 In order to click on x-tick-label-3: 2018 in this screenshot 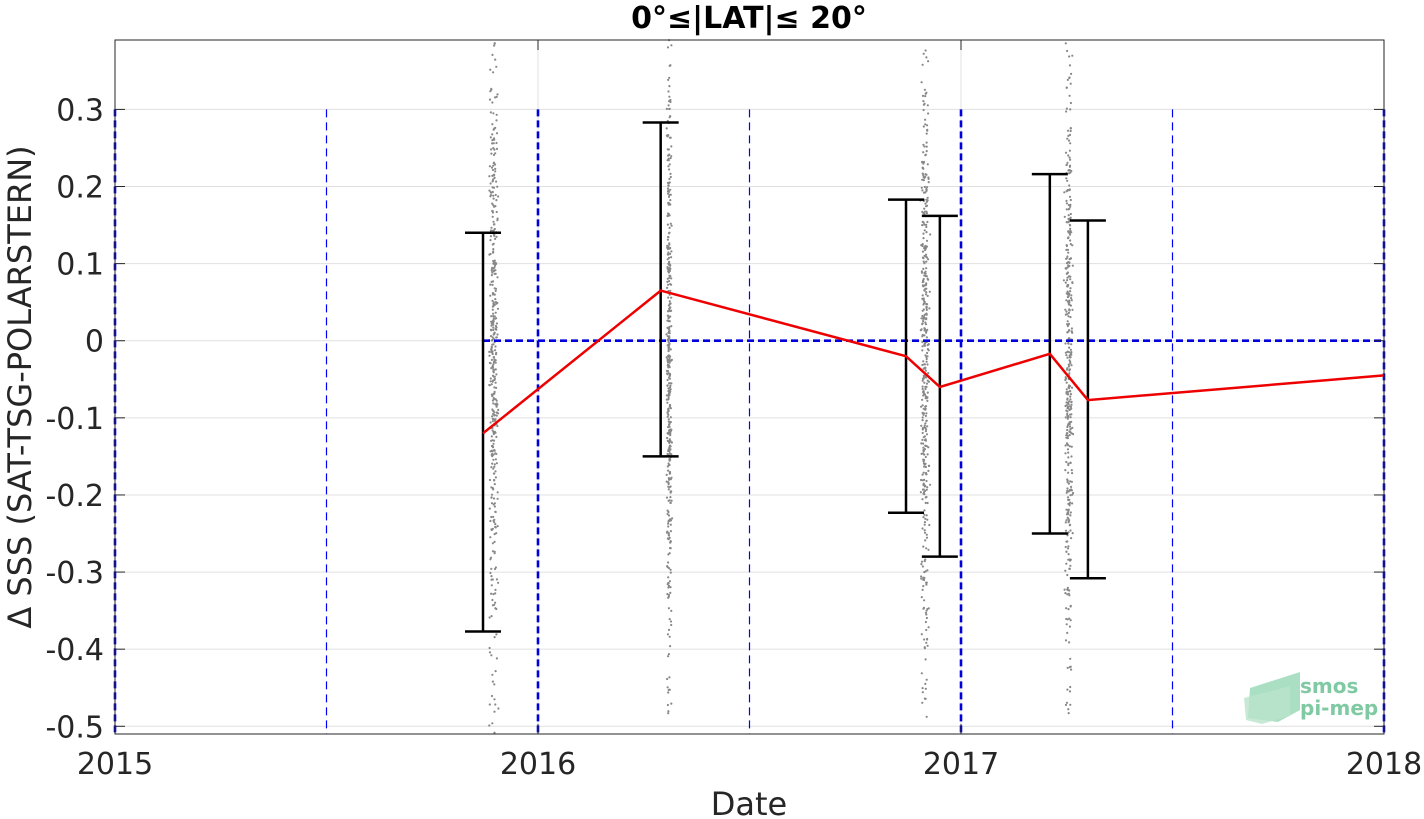, I will do `click(1384, 764)`.